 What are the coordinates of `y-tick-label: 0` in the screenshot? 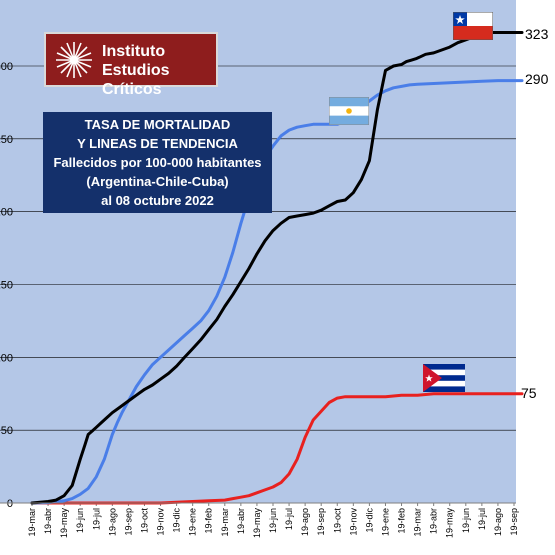 It's located at (10, 504).